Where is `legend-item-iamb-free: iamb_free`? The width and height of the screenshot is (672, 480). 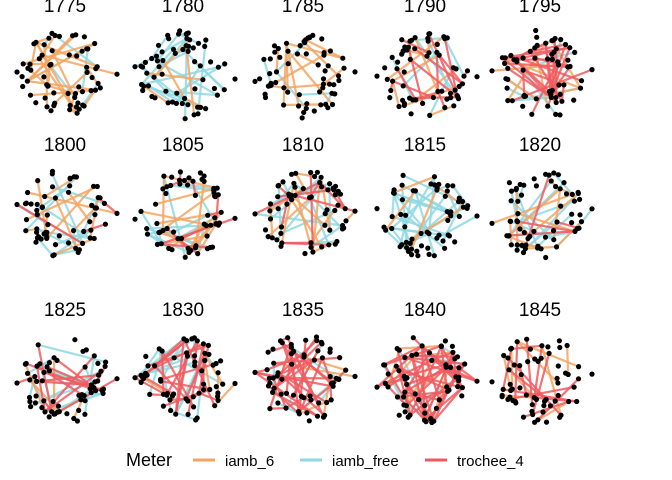 legend-item-iamb-free: iamb_free is located at coordinates (349, 461).